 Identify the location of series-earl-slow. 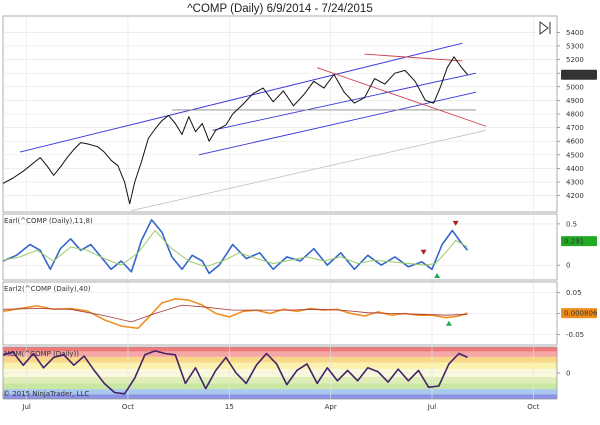
(235, 249).